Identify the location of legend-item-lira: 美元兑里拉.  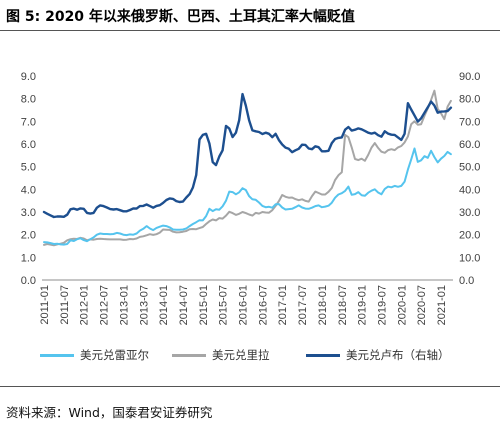
(221, 355).